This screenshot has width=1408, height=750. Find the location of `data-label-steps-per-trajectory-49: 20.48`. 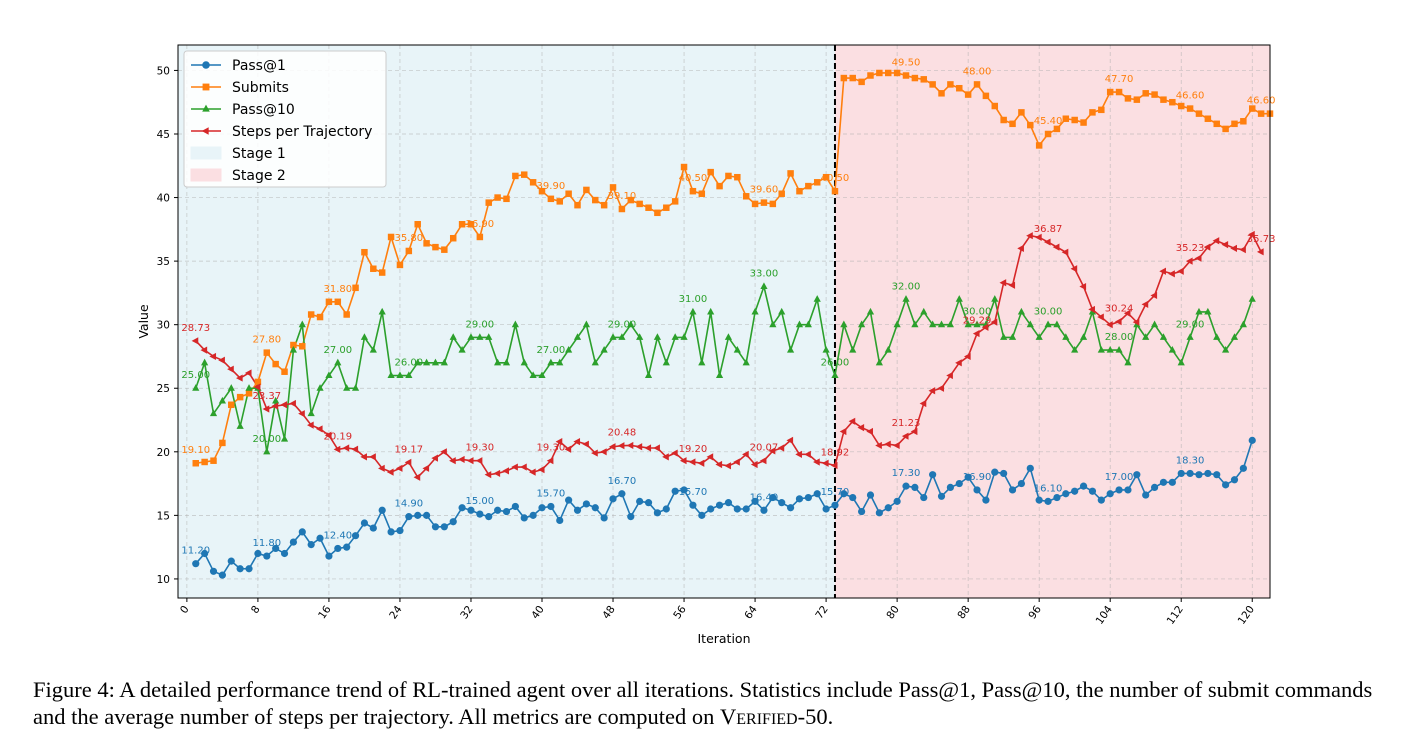

data-label-steps-per-trajectory-49: 20.48 is located at coordinates (622, 433).